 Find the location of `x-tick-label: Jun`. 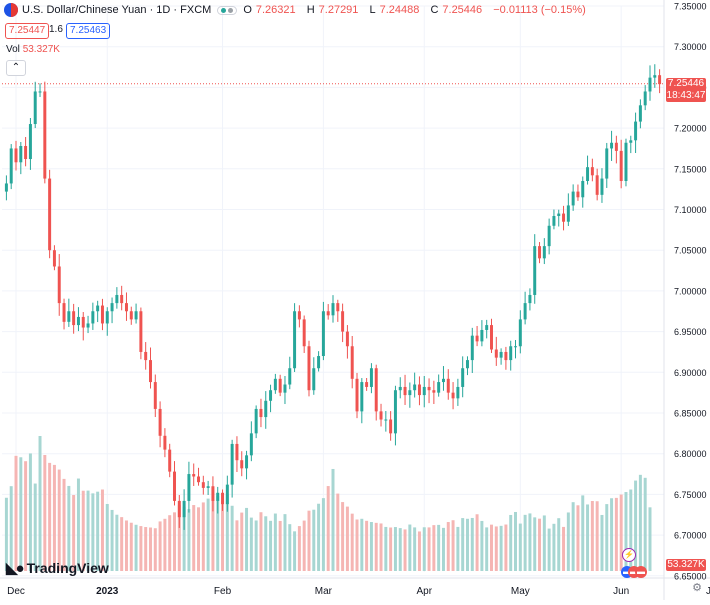

x-tick-label: Jun is located at coordinates (621, 591).